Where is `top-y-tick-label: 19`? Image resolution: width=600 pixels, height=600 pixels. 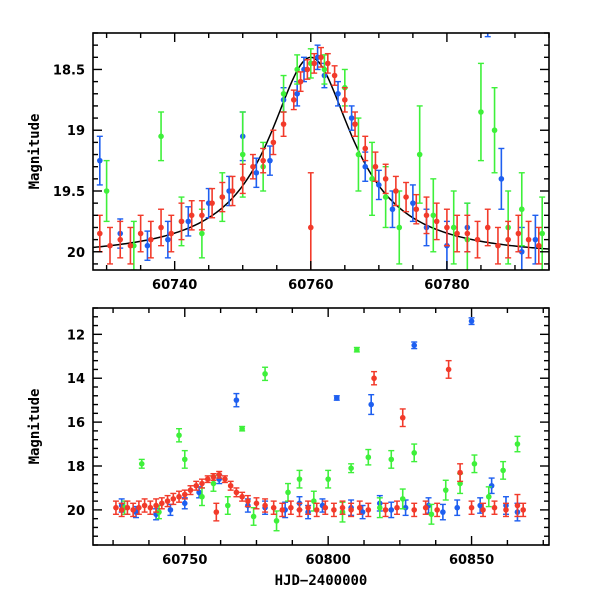 top-y-tick-label: 19 is located at coordinates (76, 131).